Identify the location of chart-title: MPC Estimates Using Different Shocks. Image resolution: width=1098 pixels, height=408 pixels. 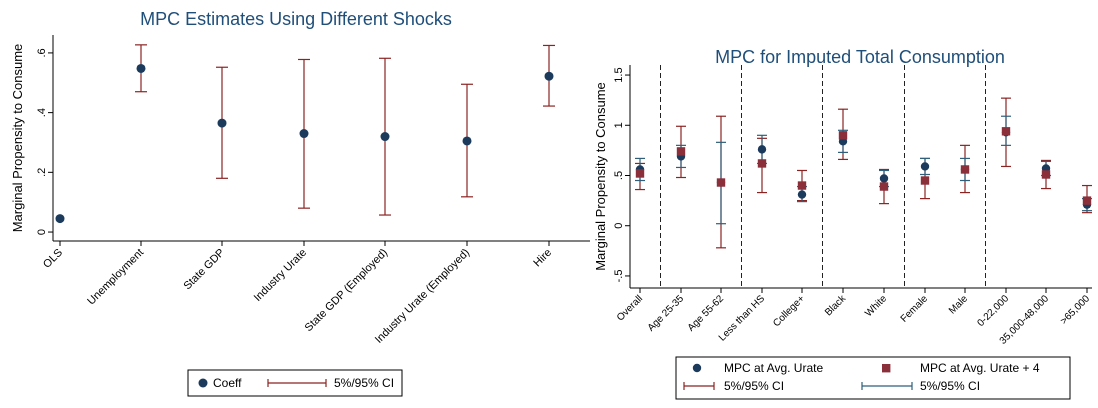
(296, 19).